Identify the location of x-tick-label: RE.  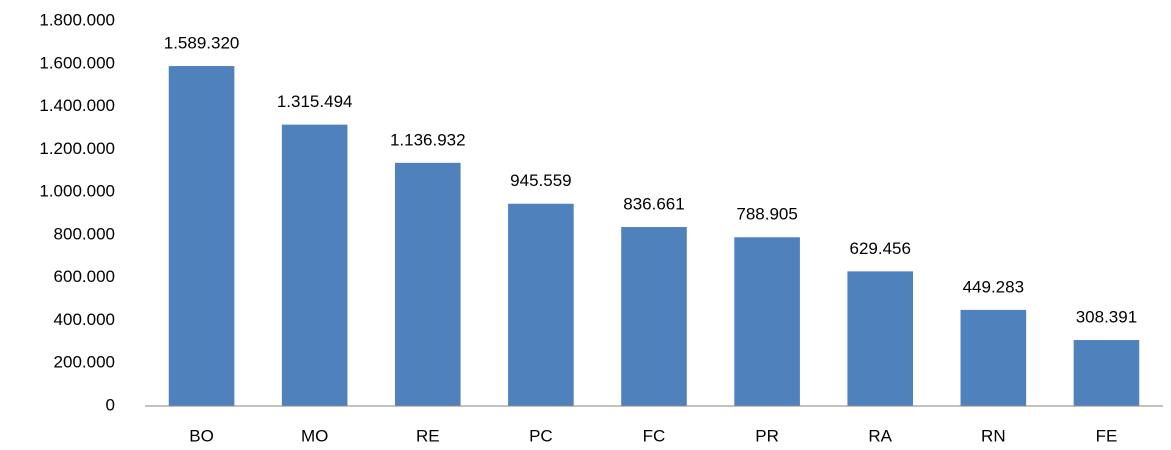
(428, 435).